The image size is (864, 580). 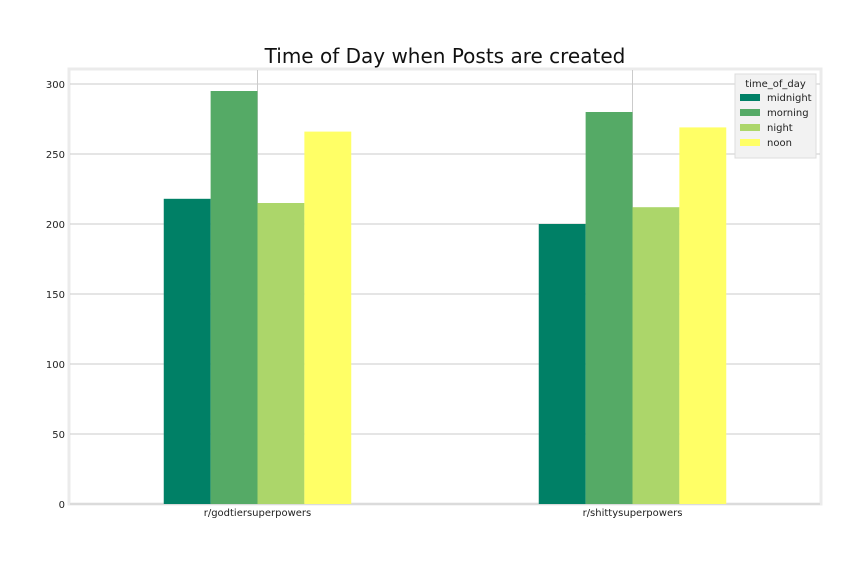 I want to click on y-tick-label: 150, so click(x=55, y=295).